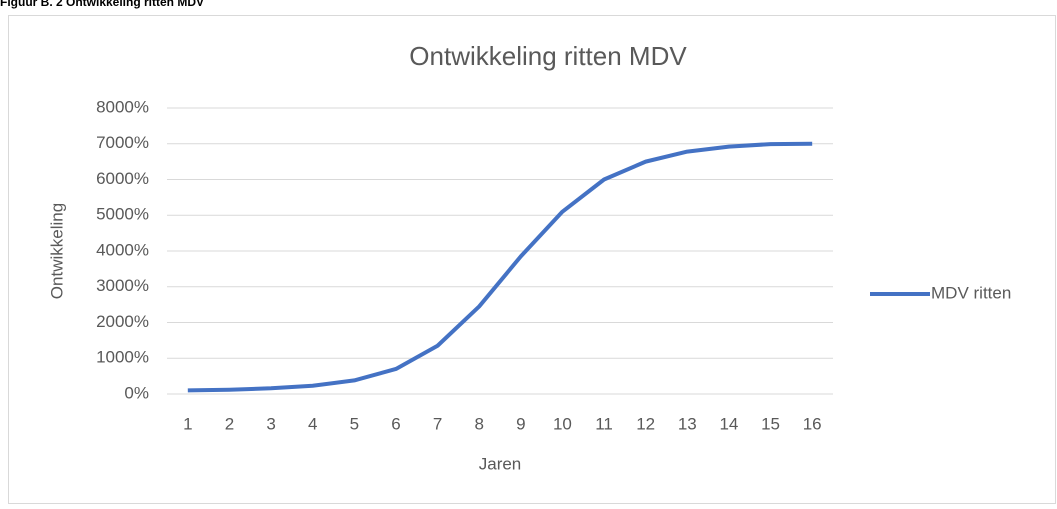 The width and height of the screenshot is (1057, 509). Describe the element at coordinates (122, 249) in the screenshot. I see `y-tick-label: 4000%` at that location.